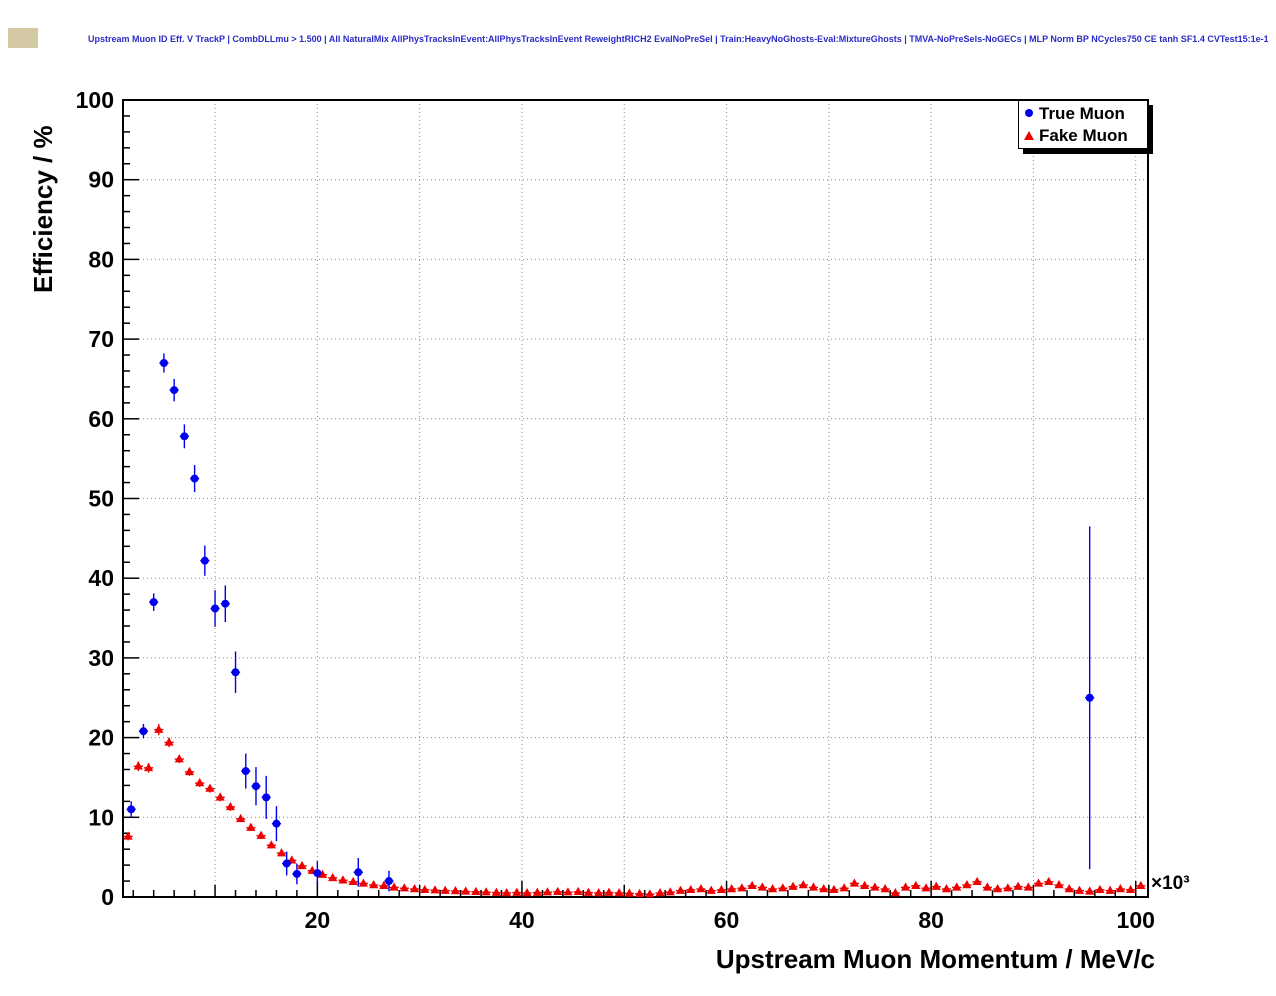 The width and height of the screenshot is (1276, 996). Describe the element at coordinates (107, 897) in the screenshot. I see `y-tick-label: 0` at that location.